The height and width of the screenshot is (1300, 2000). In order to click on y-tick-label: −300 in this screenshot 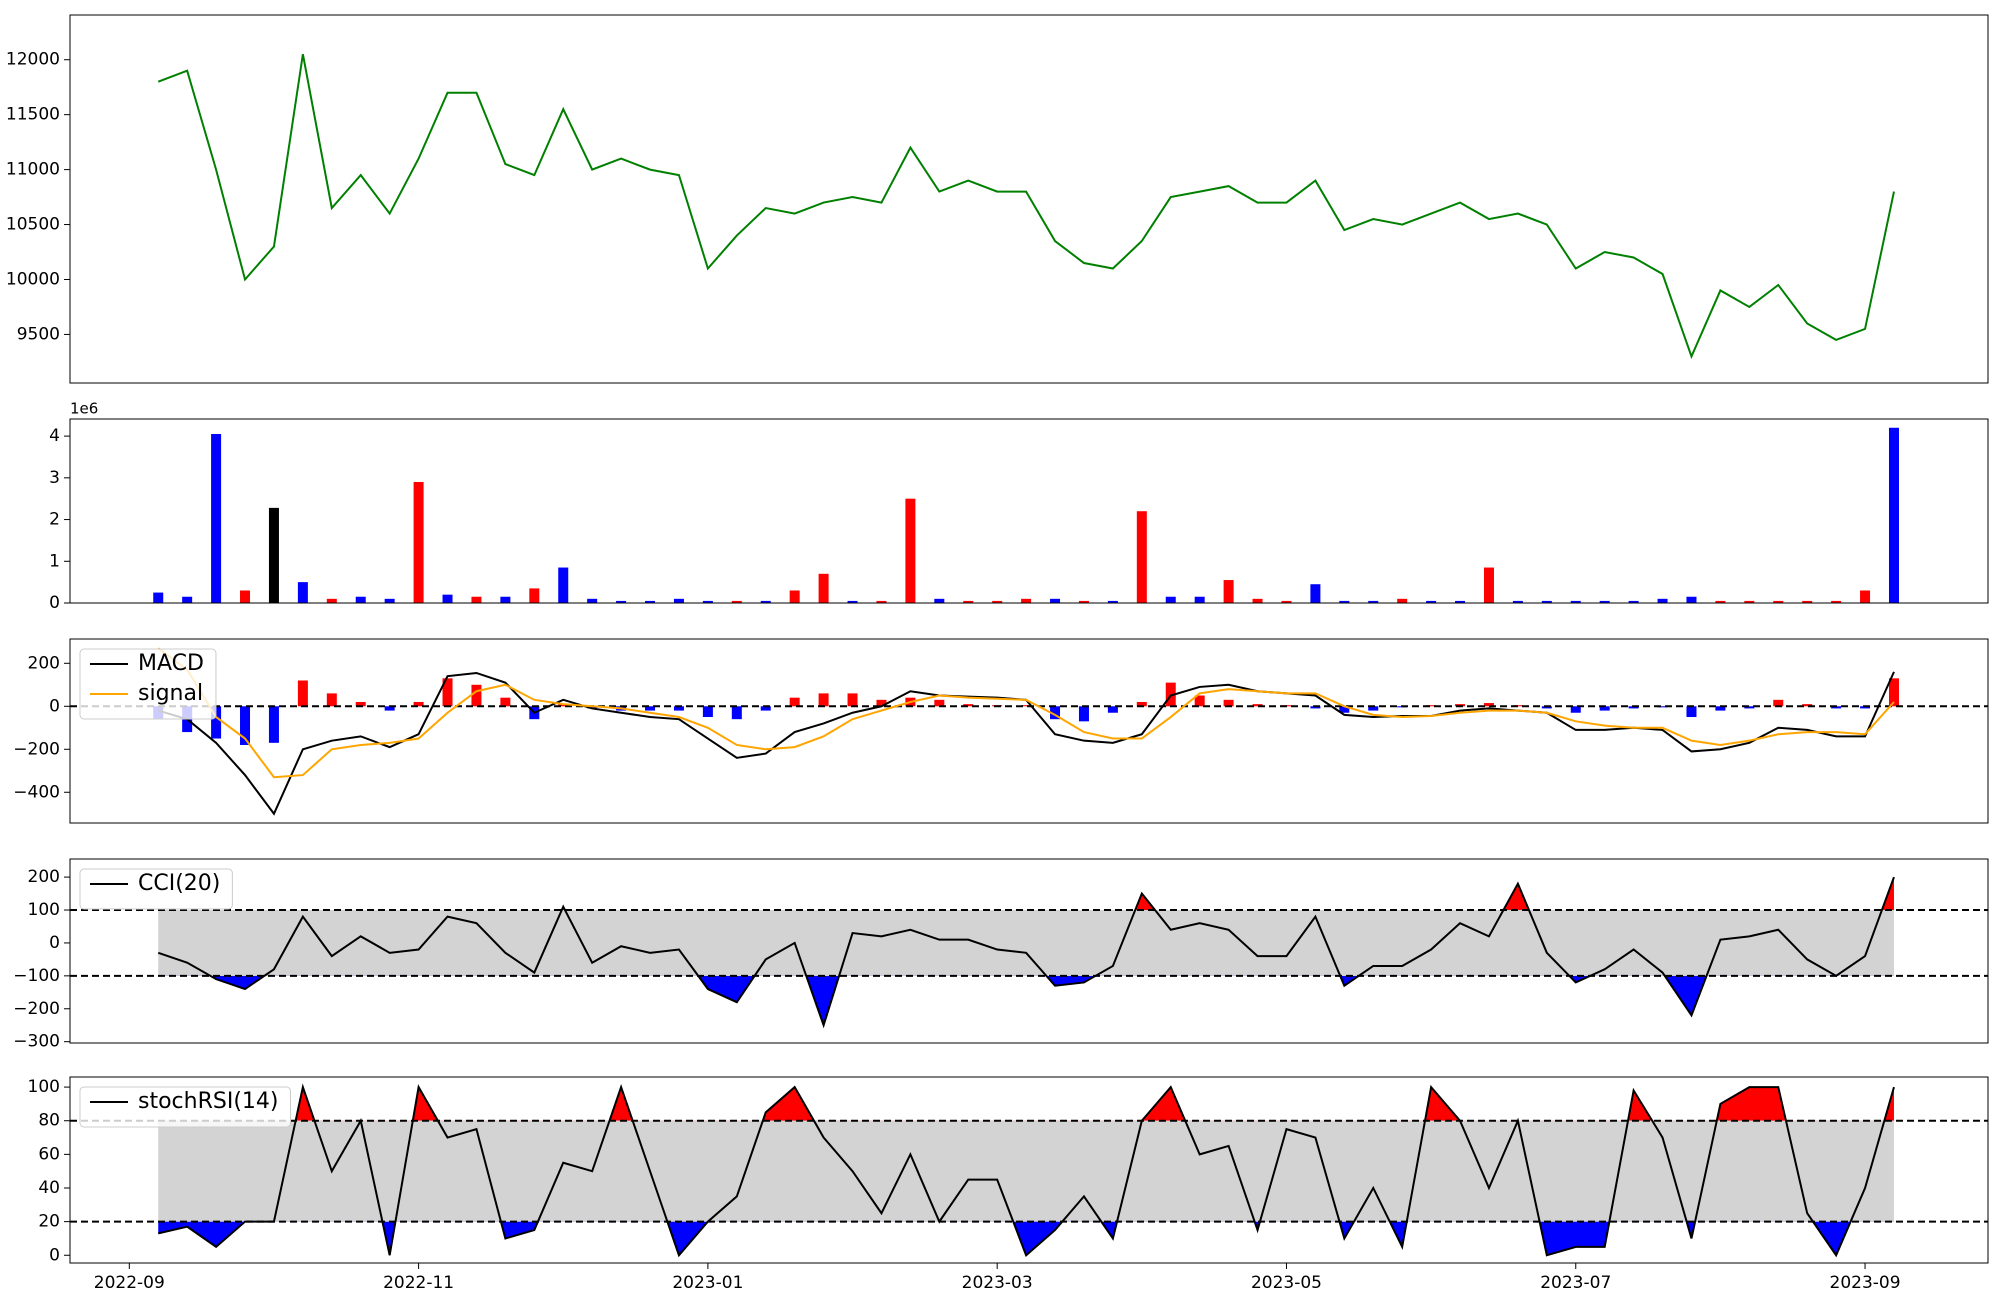, I will do `click(36, 1042)`.